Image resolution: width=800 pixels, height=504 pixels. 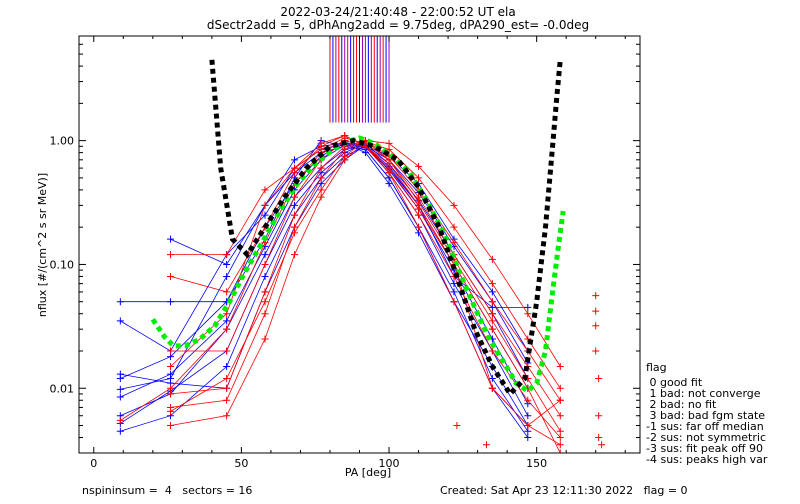 What do you see at coordinates (167, 490) in the screenshot?
I see `footer-spin-info: nspininsum = 4 sectors = 16` at bounding box center [167, 490].